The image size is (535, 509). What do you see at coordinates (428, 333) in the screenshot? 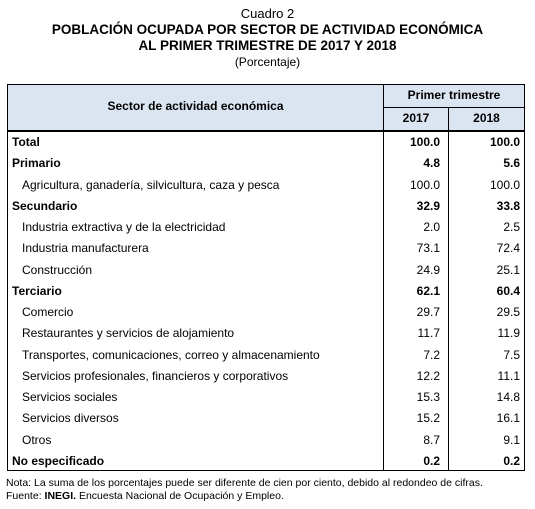
I see `cell-value: 11.7` at bounding box center [428, 333].